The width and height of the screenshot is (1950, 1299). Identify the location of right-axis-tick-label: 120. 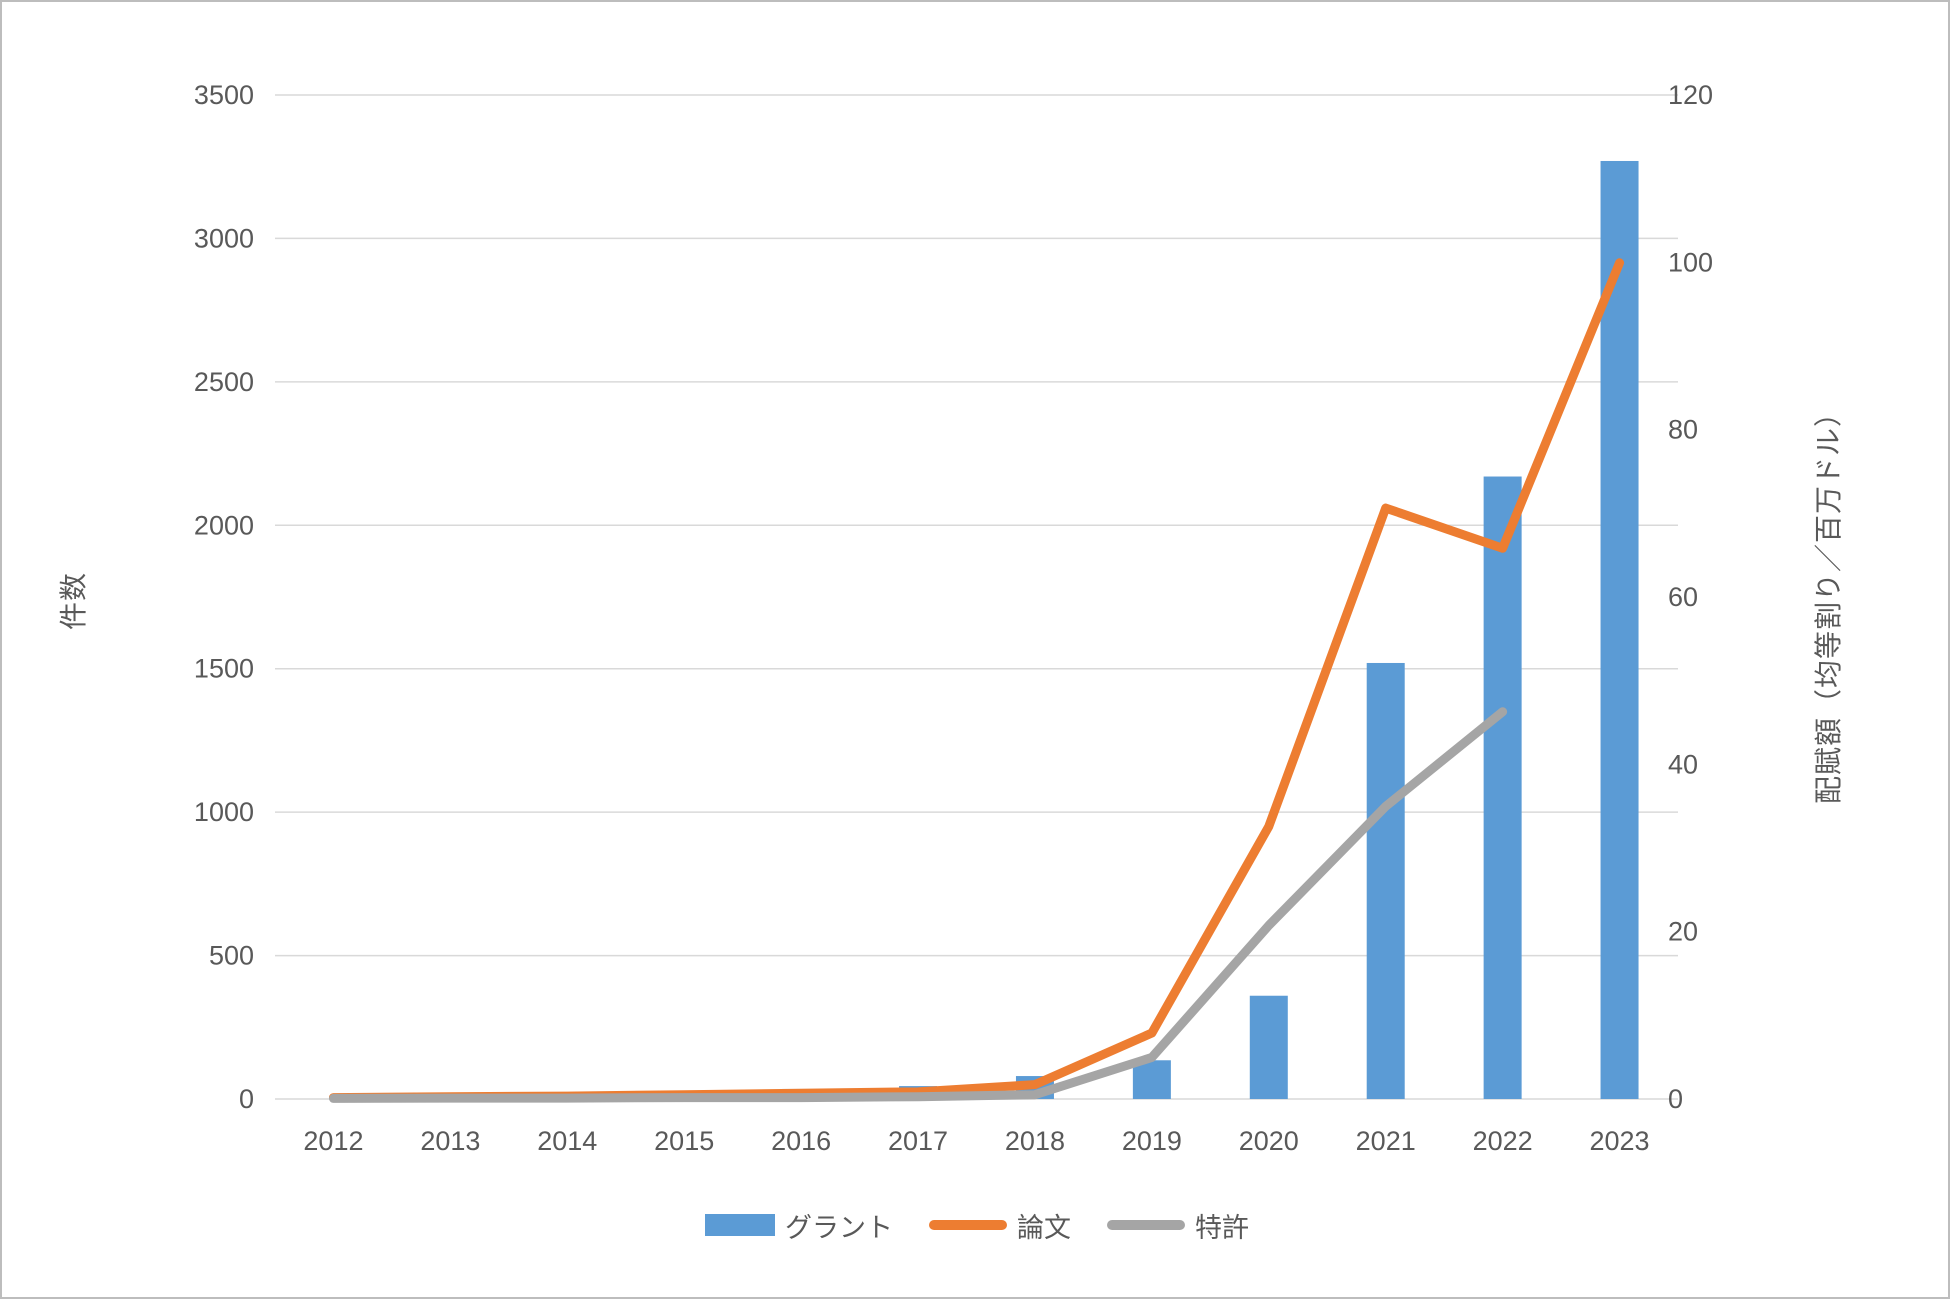
(1690, 95).